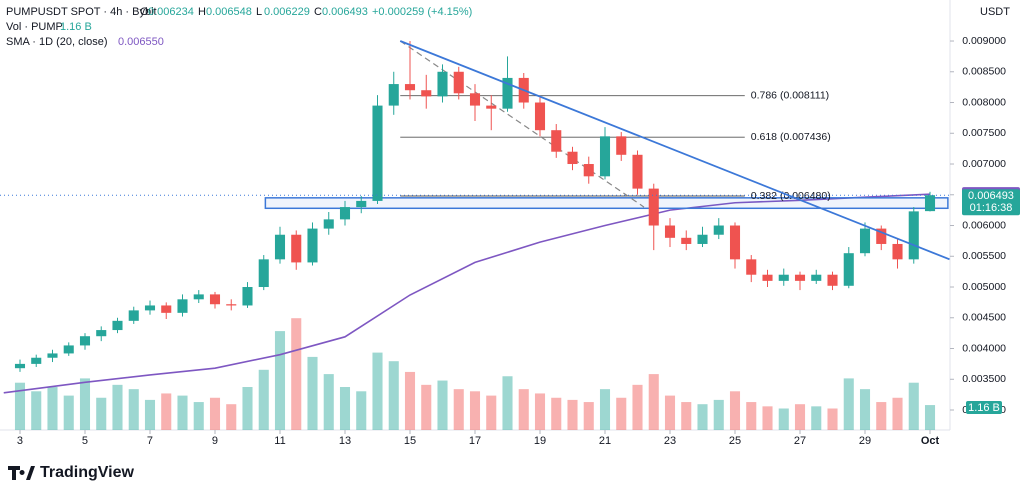 The image size is (1024, 491). I want to click on y-tick-label: 0.006000, so click(984, 225).